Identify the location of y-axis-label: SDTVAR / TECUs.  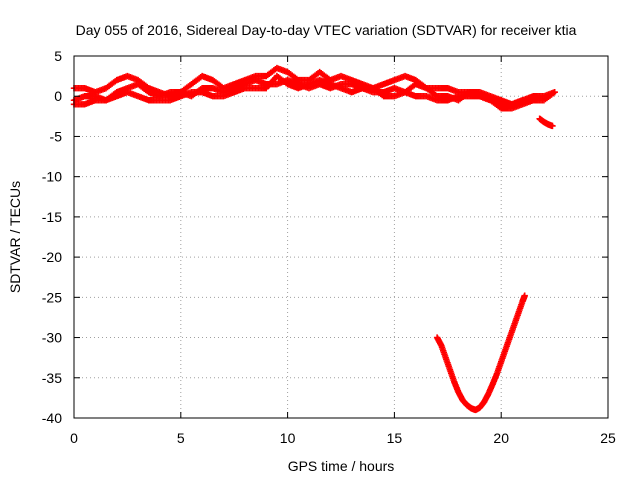
(15, 237).